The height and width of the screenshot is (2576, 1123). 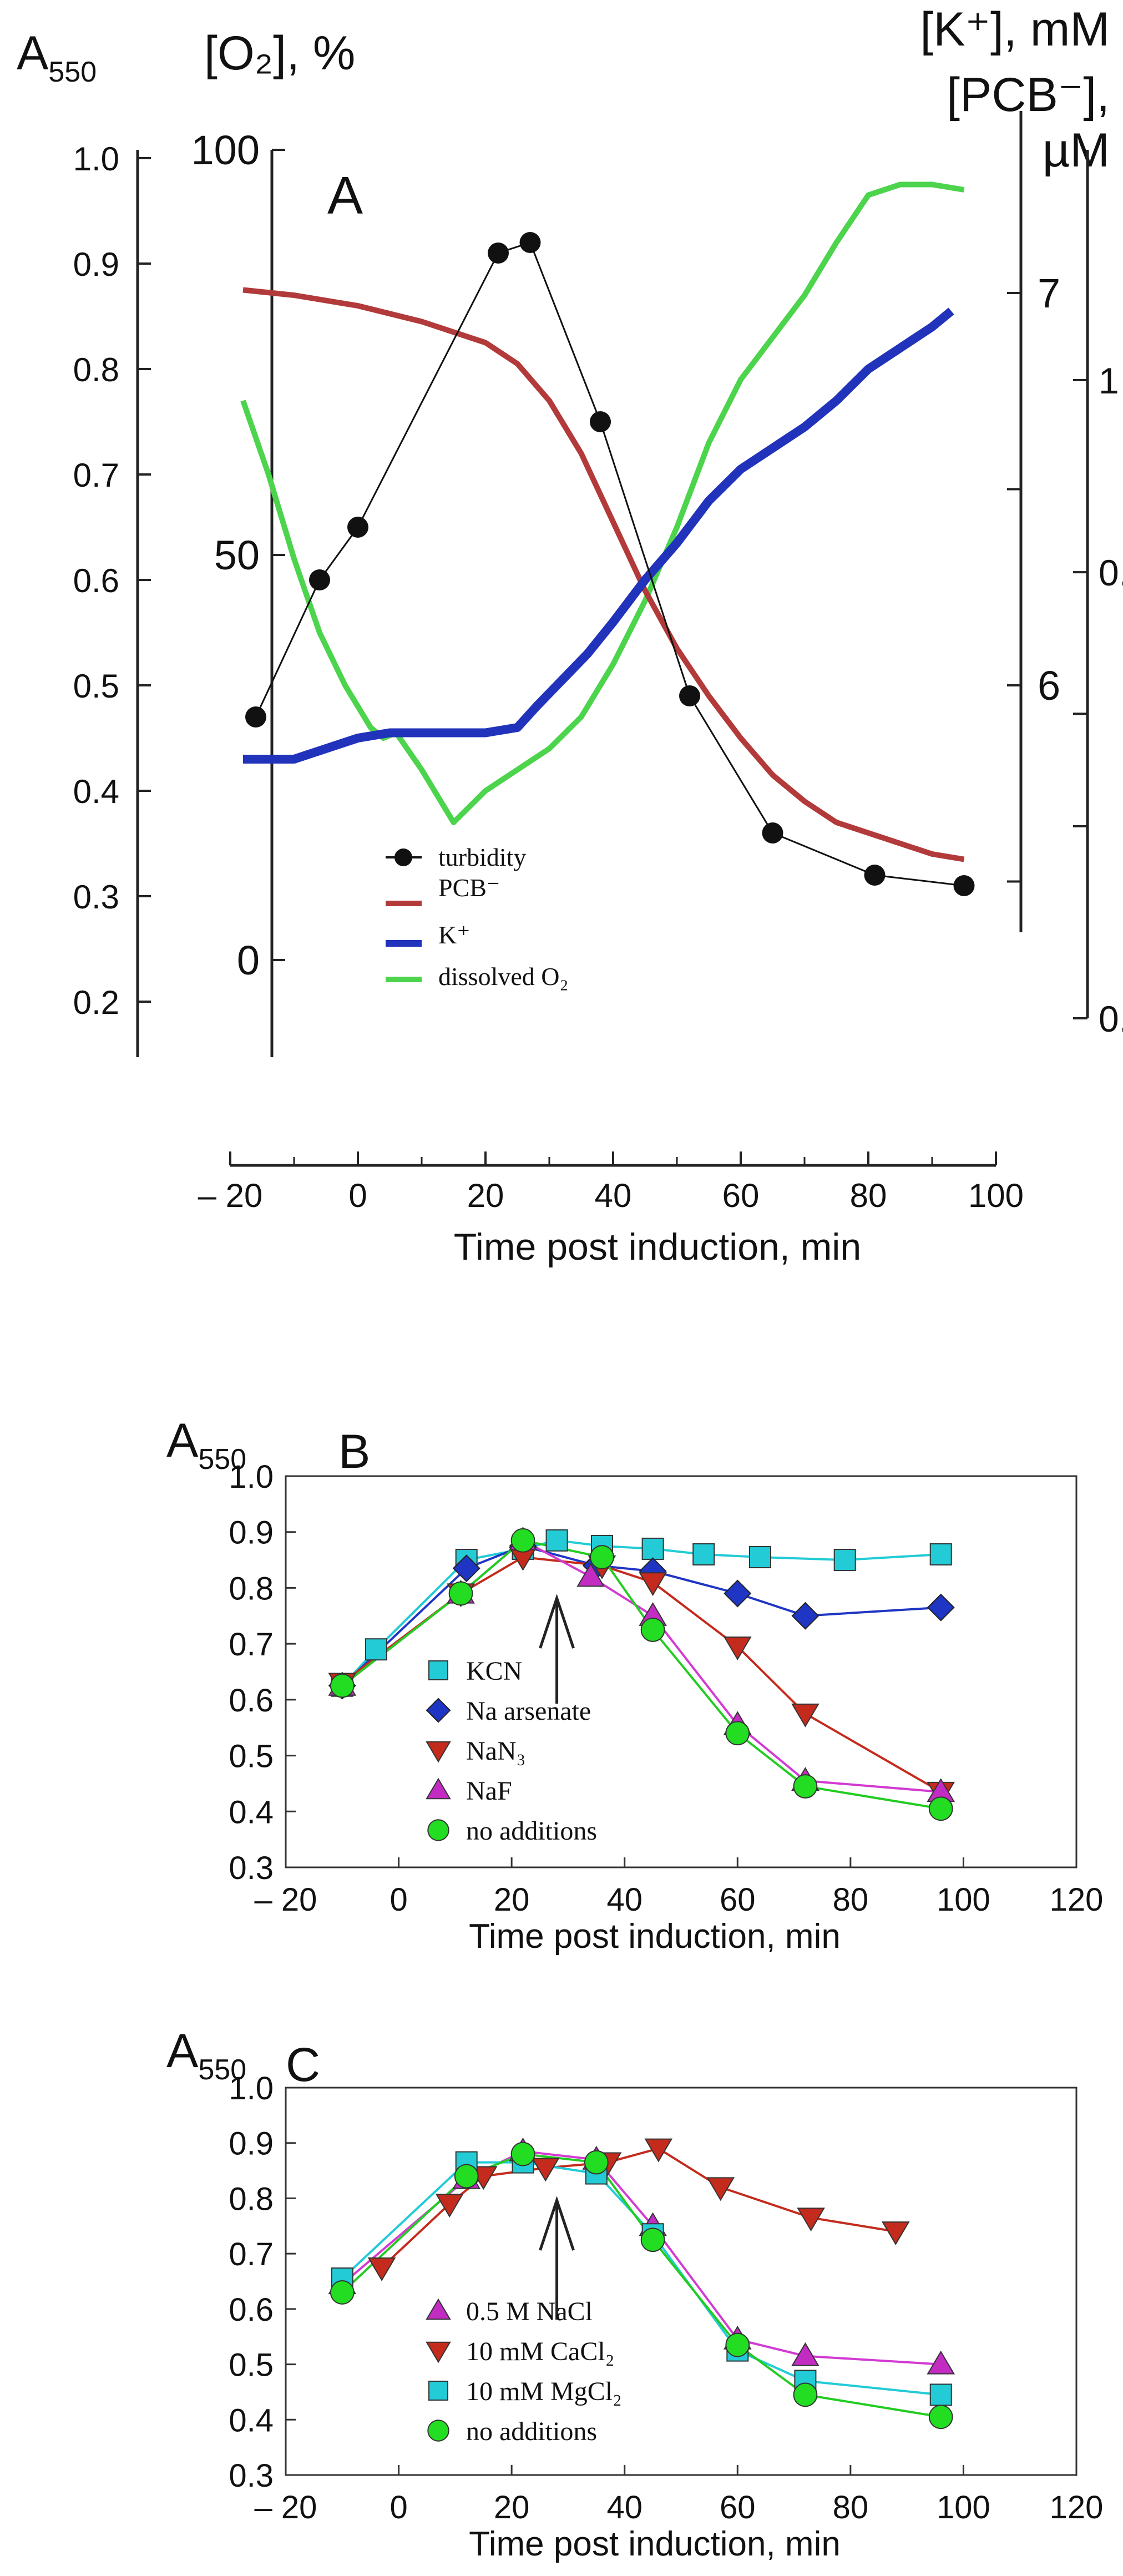 What do you see at coordinates (303, 2065) in the screenshot?
I see `panel-c-label: C` at bounding box center [303, 2065].